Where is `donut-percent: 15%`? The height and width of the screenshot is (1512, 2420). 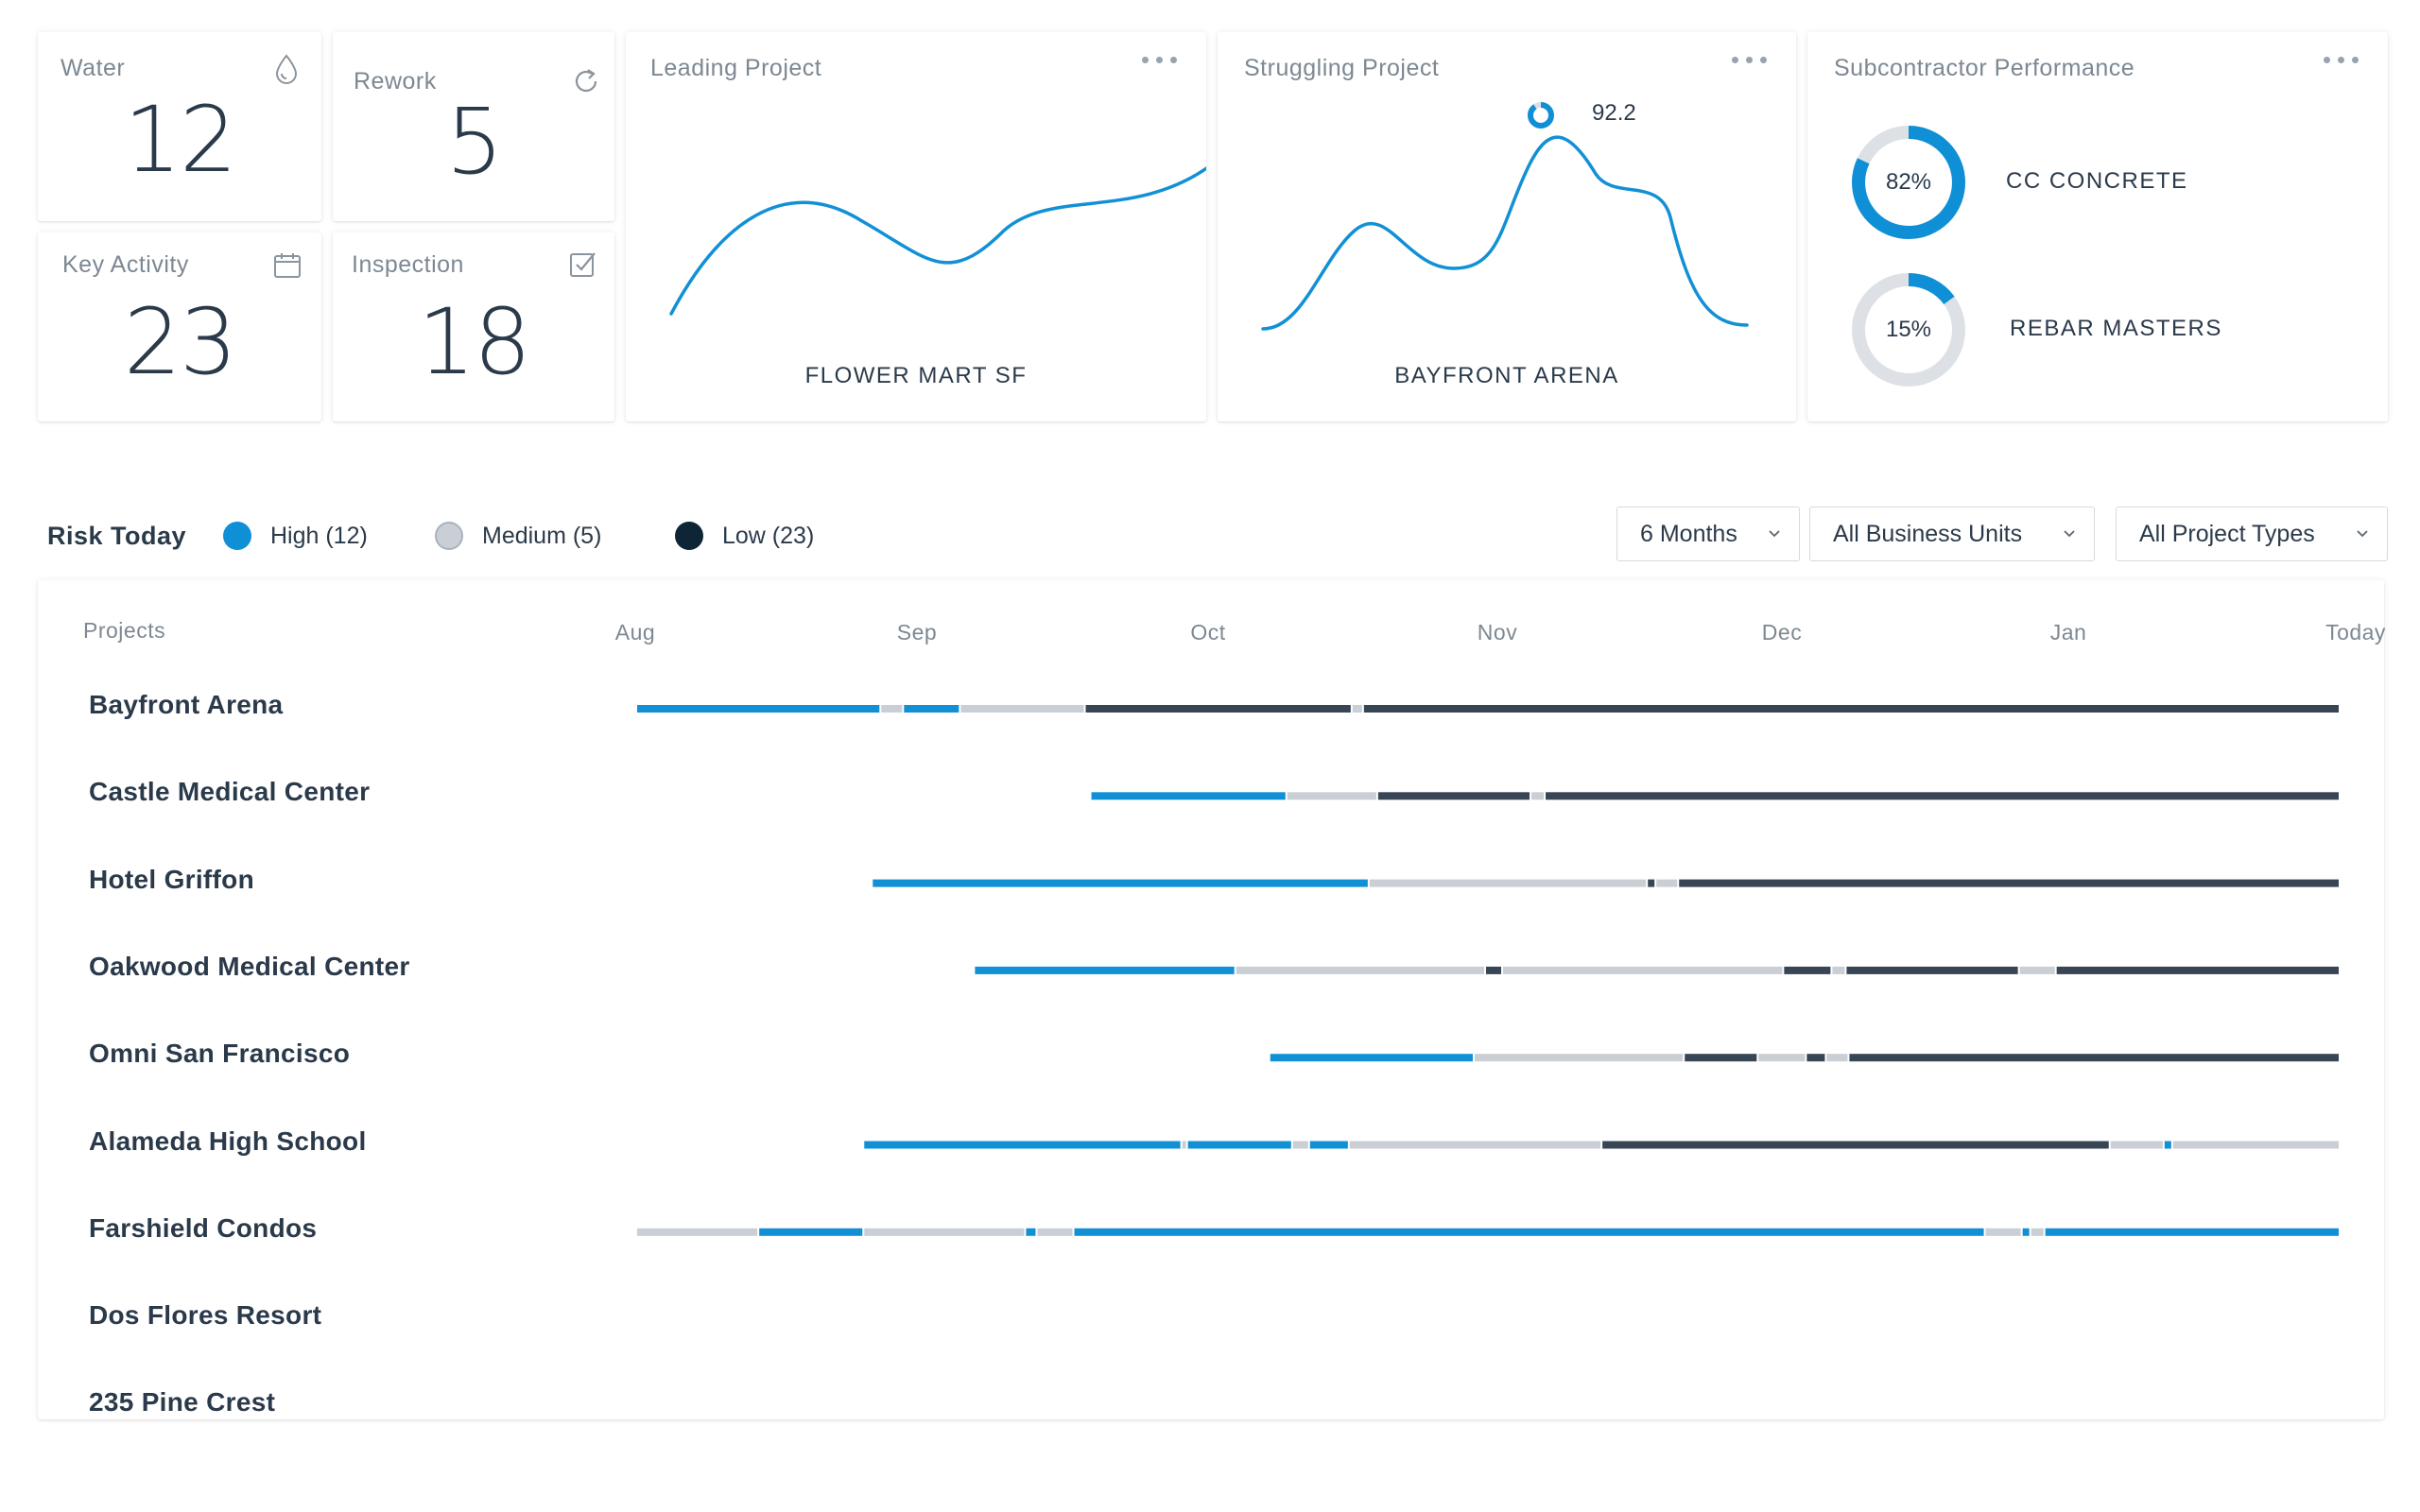 donut-percent: 15% is located at coordinates (1908, 329).